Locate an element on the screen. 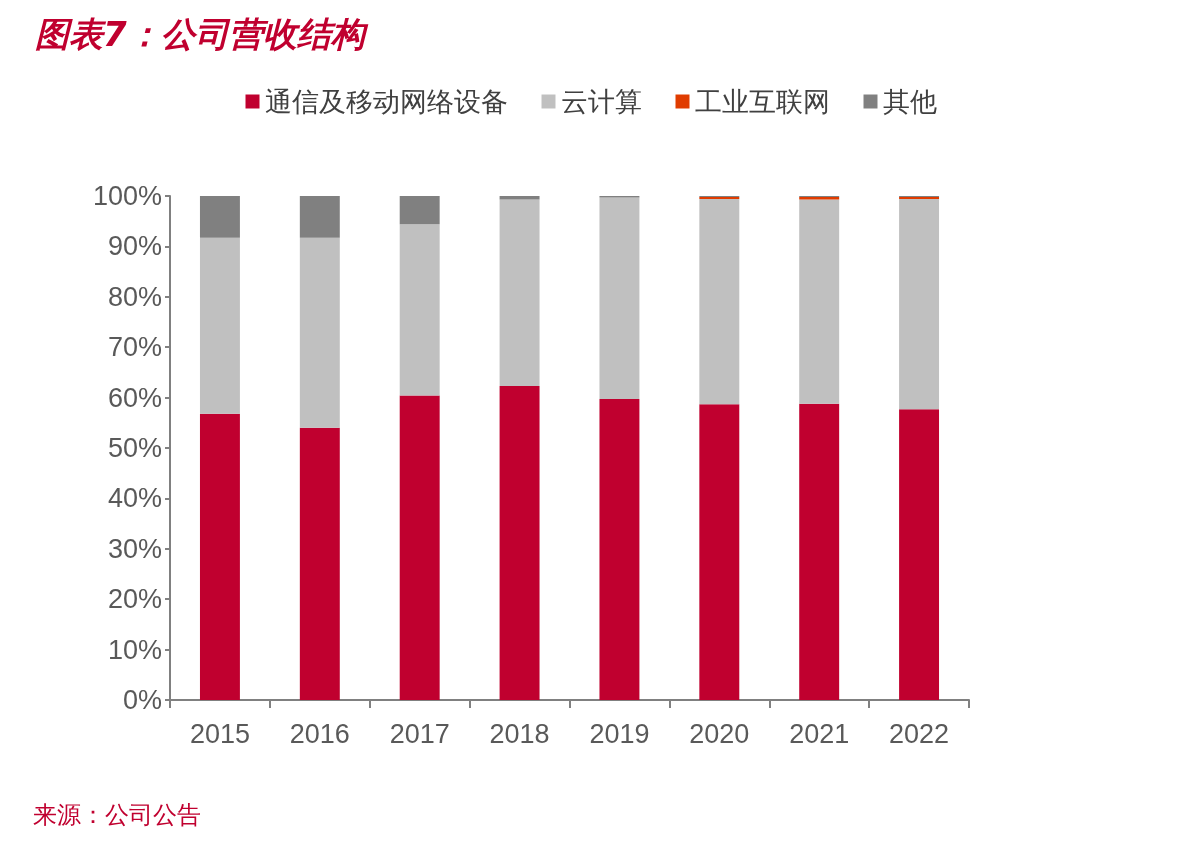 The width and height of the screenshot is (1182, 846). legend-label: 通信及移动网络设备 is located at coordinates (386, 101).